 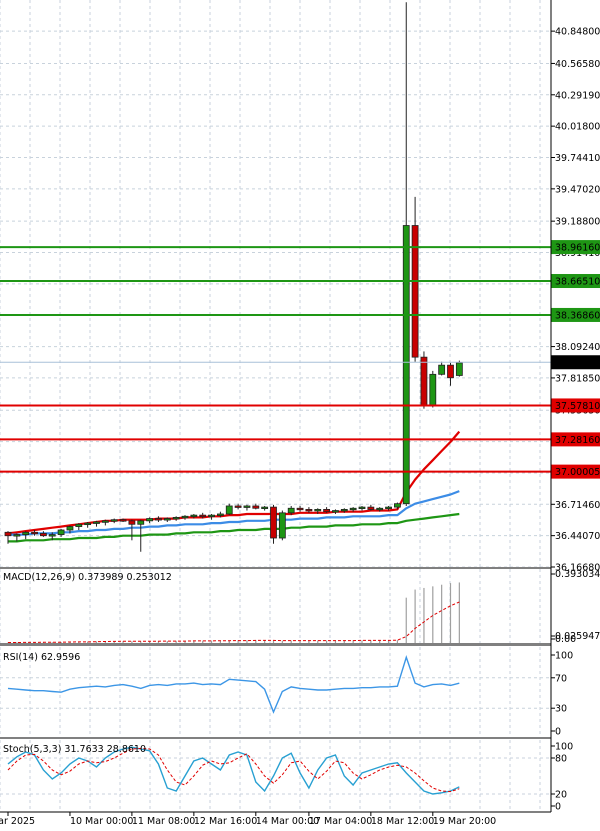 I want to click on rsi-axis-label: 100, so click(x=564, y=656).